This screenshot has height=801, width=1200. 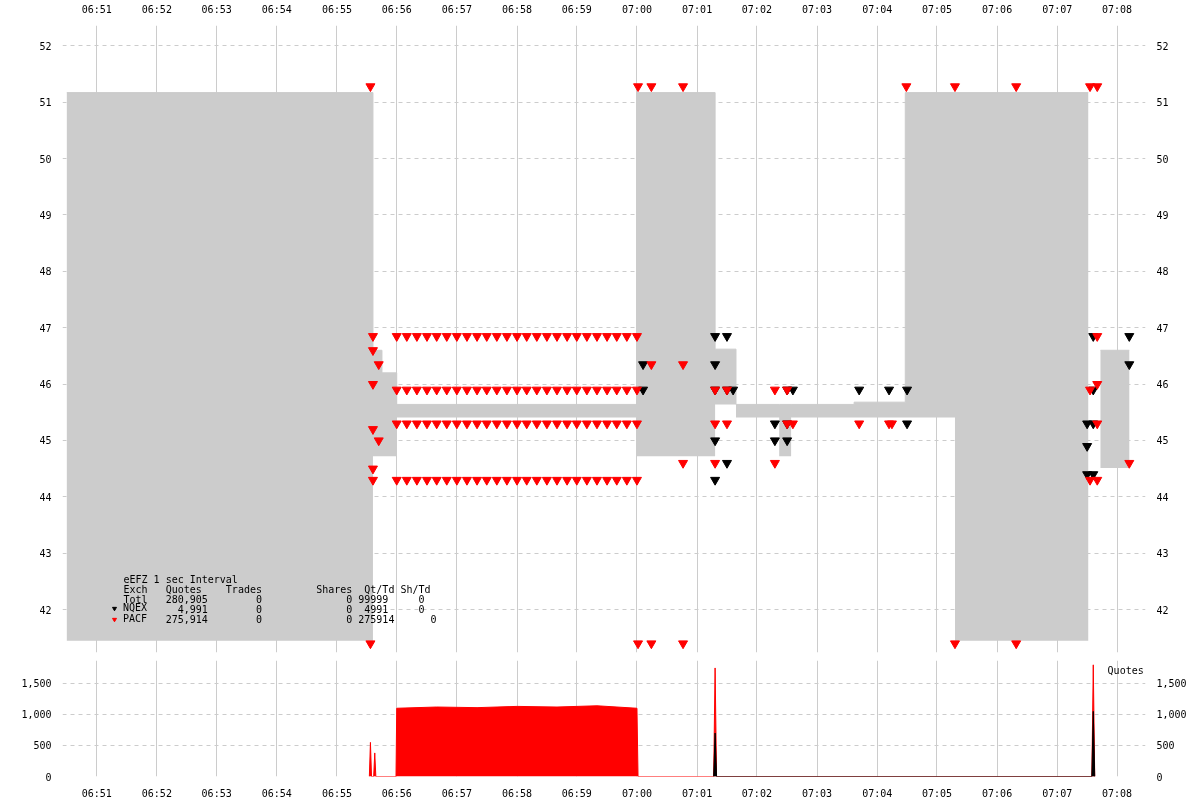 What do you see at coordinates (45, 385) in the screenshot?
I see `y-tick-label: 46` at bounding box center [45, 385].